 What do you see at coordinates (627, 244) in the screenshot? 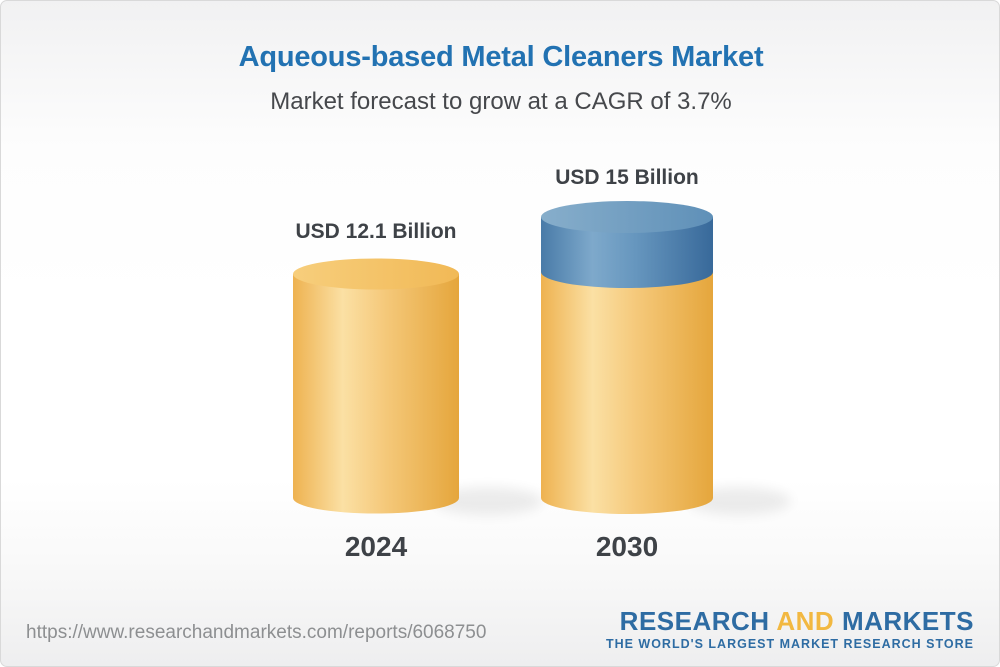
I see `bar-2030-growth-segment` at bounding box center [627, 244].